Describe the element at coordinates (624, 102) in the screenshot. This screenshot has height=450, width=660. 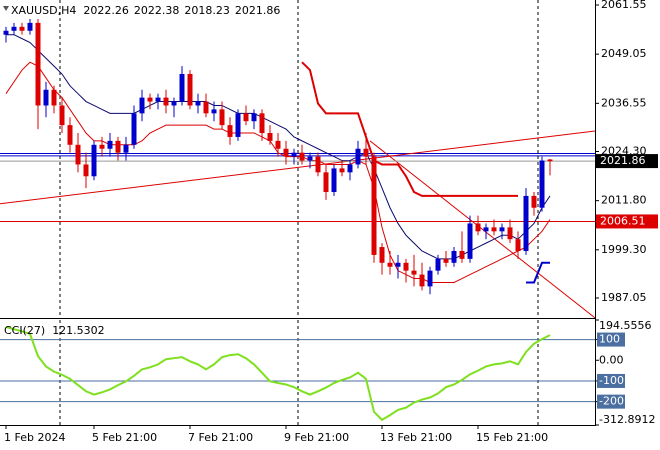
I see `y-tick-label: 2036.55` at that location.